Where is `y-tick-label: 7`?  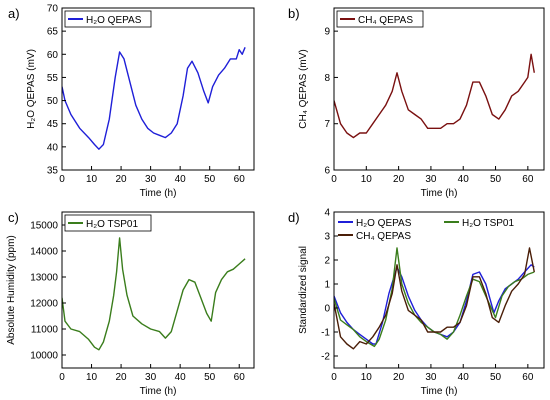
y-tick-label: 7 is located at coordinates (327, 124).